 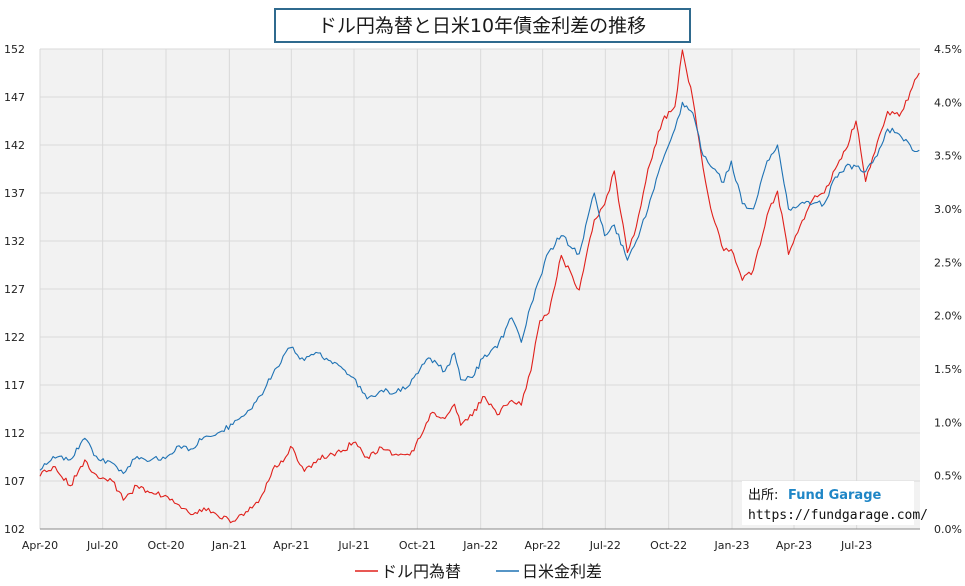 I want to click on x-tick-label: Jan-22, so click(x=480, y=545).